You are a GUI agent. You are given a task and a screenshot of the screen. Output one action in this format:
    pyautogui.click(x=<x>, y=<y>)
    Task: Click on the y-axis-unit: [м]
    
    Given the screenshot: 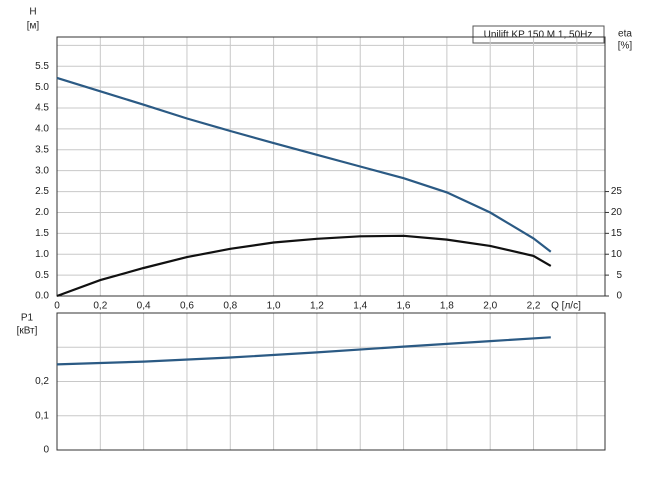 What is the action you would take?
    pyautogui.click(x=33, y=26)
    